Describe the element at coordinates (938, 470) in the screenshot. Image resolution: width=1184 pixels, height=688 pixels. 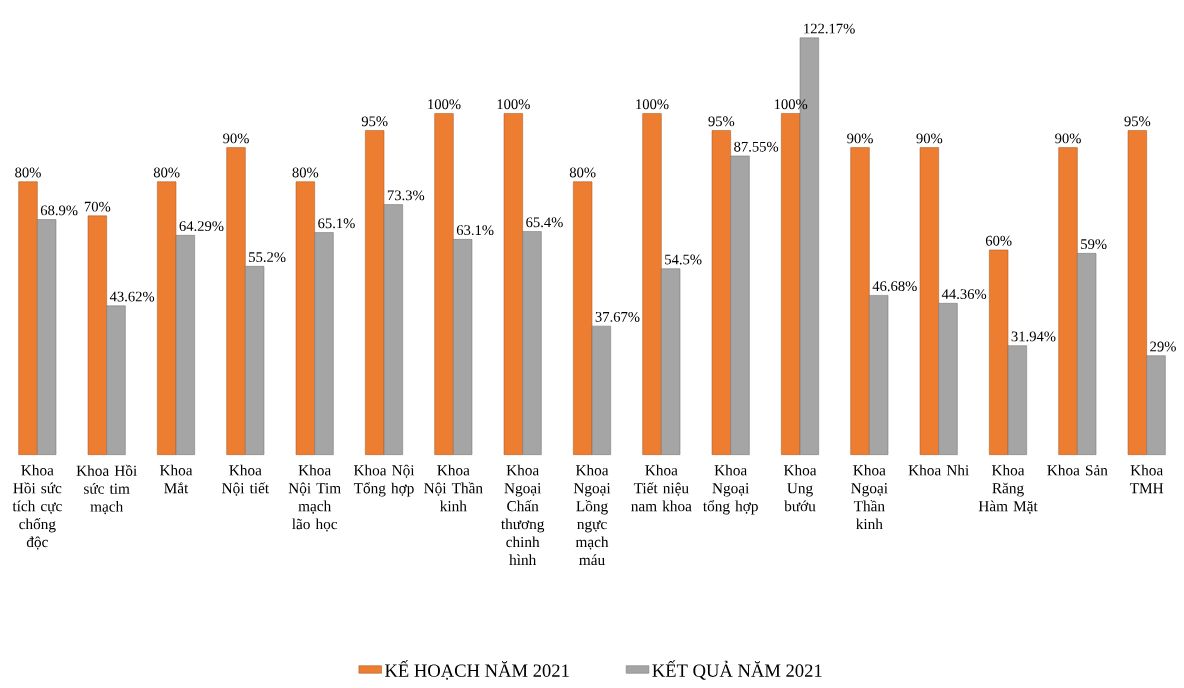
I see `x-tick-label: Khoa Nhi` at that location.